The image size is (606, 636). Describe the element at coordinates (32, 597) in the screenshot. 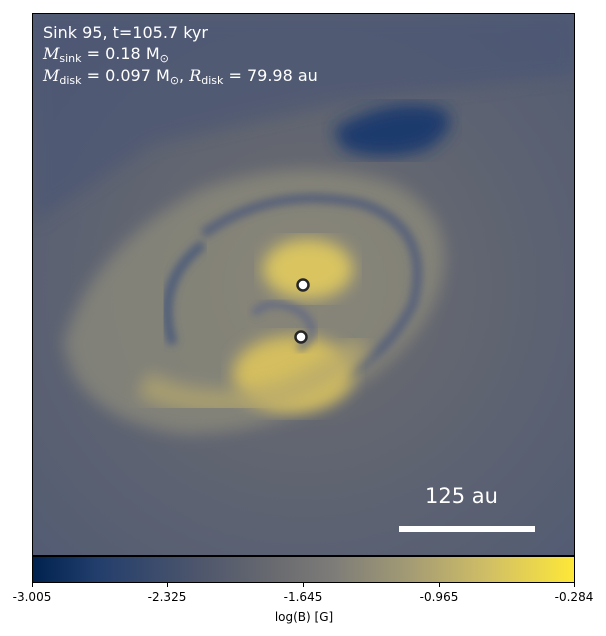

I see `colorbar-tick-label: -3.005` at that location.